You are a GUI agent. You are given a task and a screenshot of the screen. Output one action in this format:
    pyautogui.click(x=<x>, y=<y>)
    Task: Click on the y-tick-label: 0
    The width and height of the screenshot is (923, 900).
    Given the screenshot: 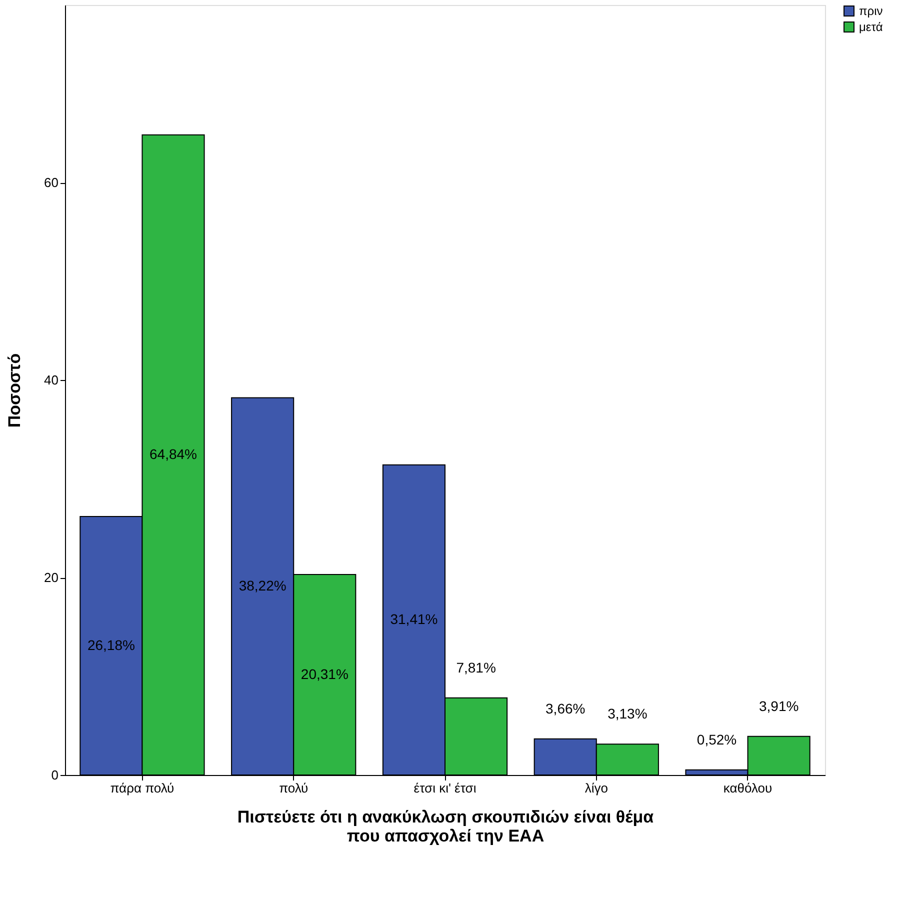 What is the action you would take?
    pyautogui.click(x=54, y=775)
    